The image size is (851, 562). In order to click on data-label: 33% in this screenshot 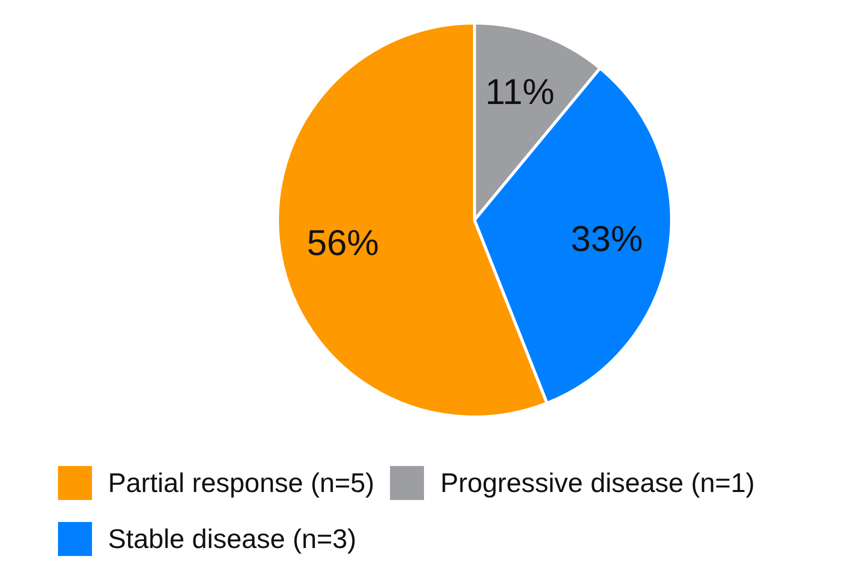, I will do `click(606, 238)`.